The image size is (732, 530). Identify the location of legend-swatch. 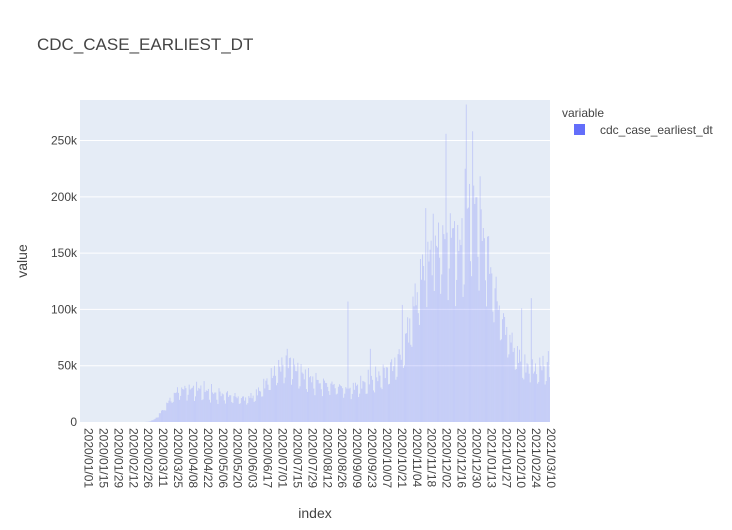
(579, 129).